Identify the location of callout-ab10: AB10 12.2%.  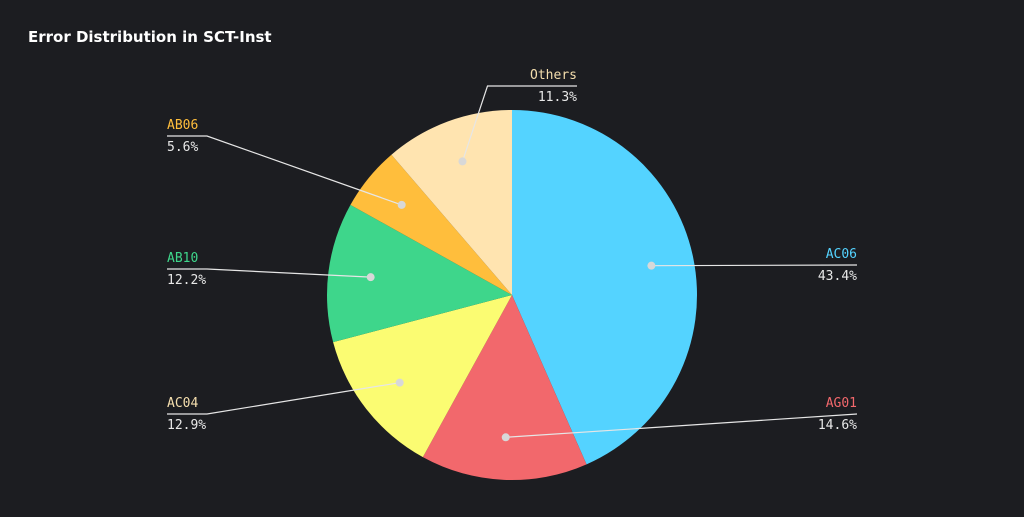
(271, 269).